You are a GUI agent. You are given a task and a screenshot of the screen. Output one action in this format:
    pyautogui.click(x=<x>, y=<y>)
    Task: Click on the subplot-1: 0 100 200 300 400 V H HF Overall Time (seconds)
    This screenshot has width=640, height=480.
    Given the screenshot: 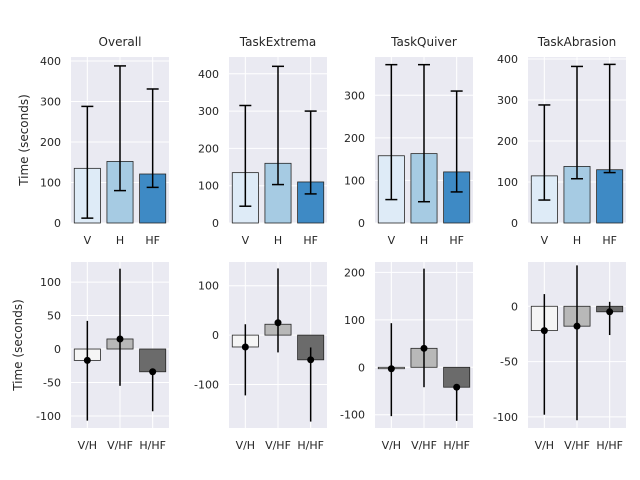 What is the action you would take?
    pyautogui.click(x=93, y=141)
    